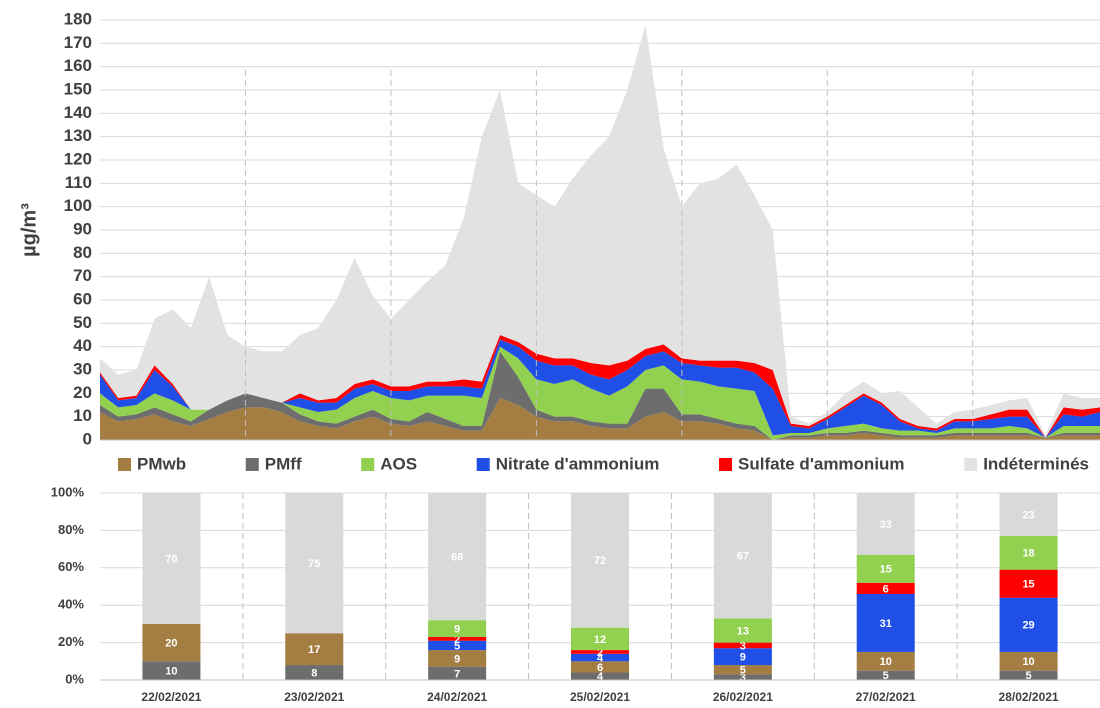  What do you see at coordinates (600, 697) in the screenshot?
I see `x-tick-label: 25/02/2021` at bounding box center [600, 697].